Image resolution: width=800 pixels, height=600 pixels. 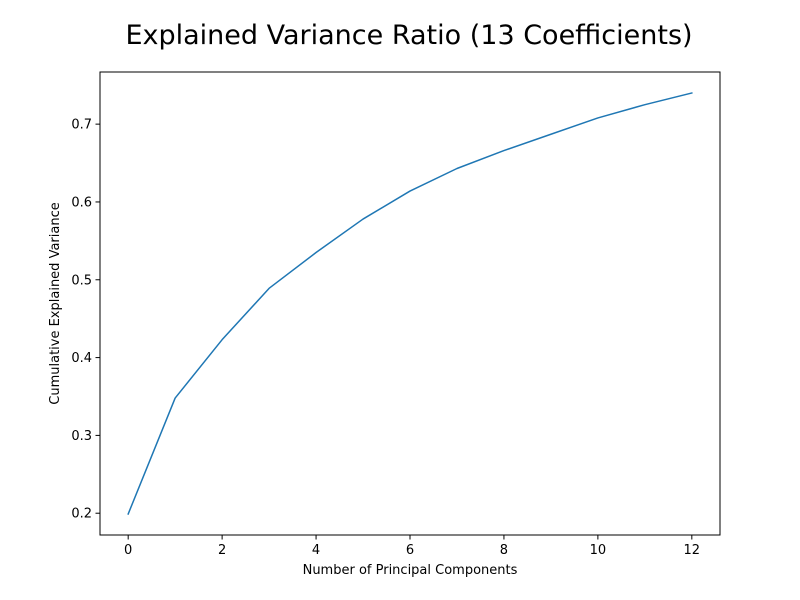 What do you see at coordinates (81, 280) in the screenshot?
I see `y-tick-label: 0.5` at bounding box center [81, 280].